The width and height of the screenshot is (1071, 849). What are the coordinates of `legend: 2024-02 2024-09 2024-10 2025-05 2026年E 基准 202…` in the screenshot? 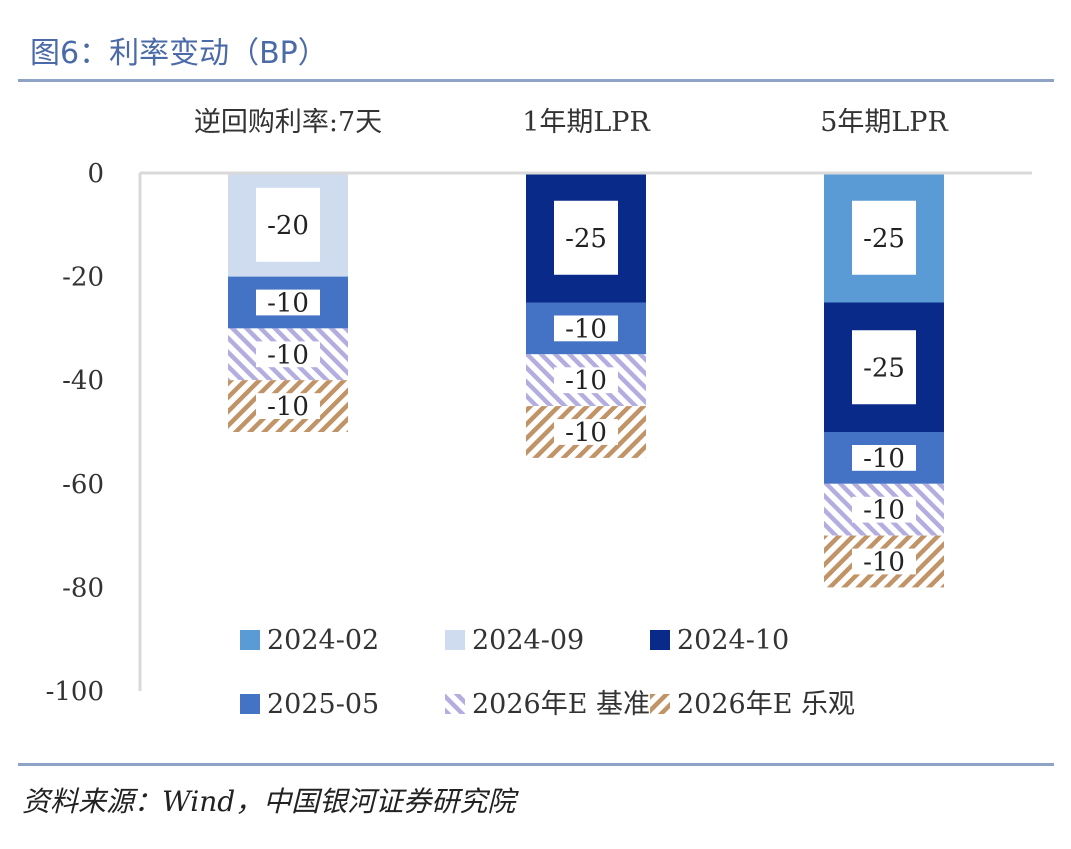 It's located at (547, 672).